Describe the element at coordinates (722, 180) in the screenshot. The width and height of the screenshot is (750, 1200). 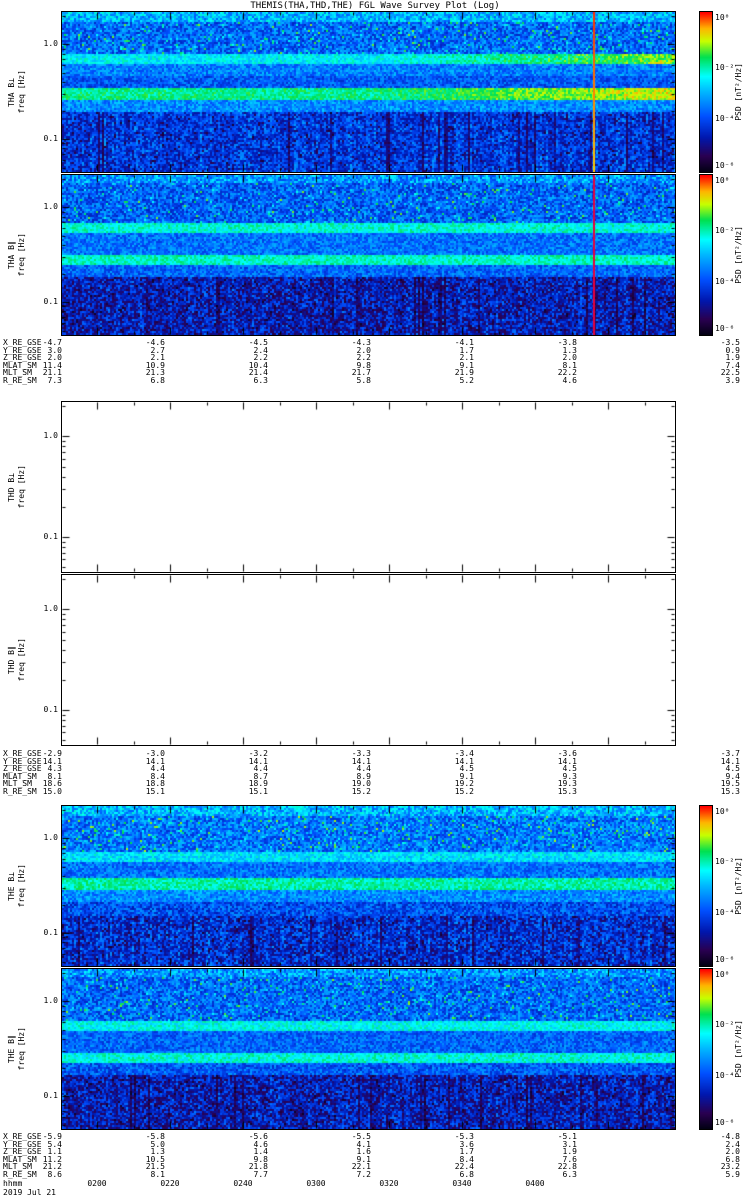
I see `tha-bpar-colorbar-tick-0: 10⁰` at that location.